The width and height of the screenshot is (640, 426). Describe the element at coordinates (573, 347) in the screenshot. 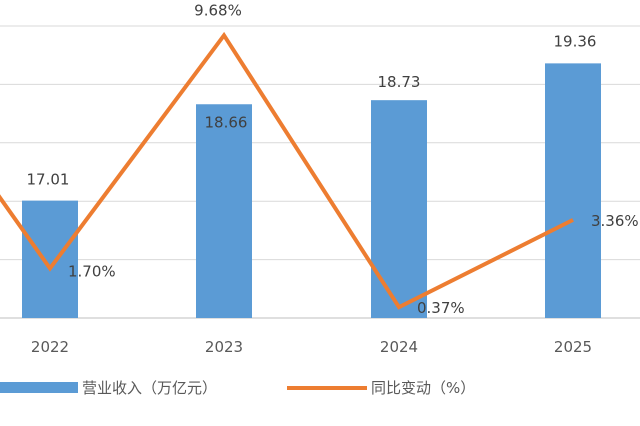

I see `x-tick-2025: 2025` at that location.